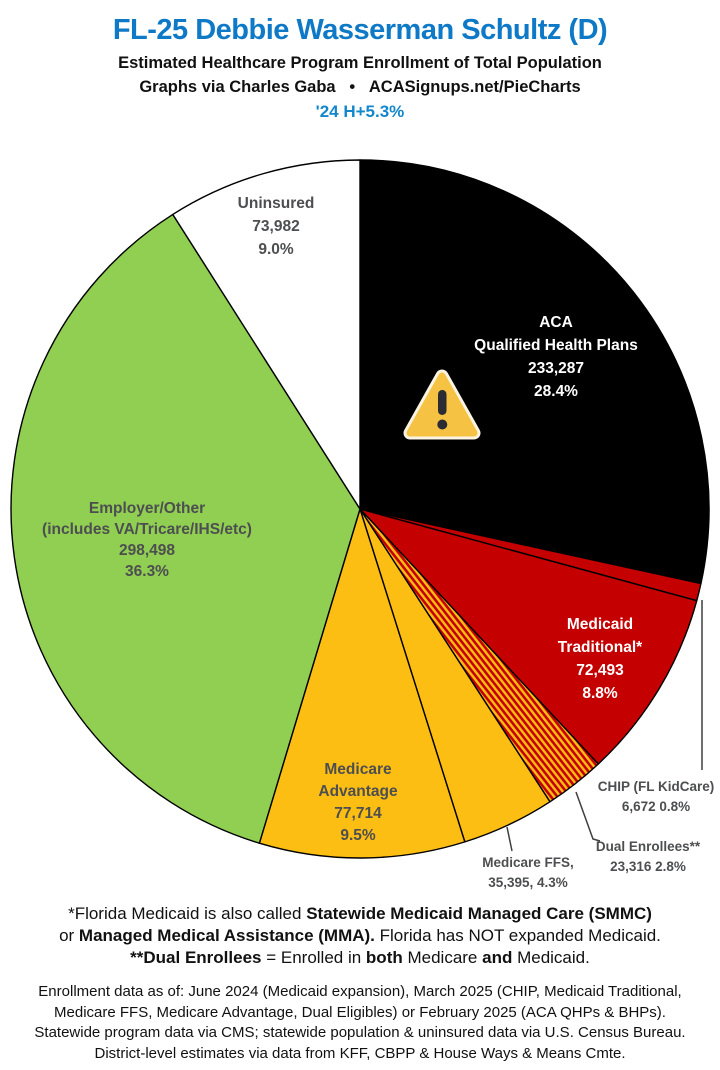 The height and width of the screenshot is (1070, 720). What do you see at coordinates (497, 957) in the screenshot?
I see `footnote3-bold3: and` at bounding box center [497, 957].